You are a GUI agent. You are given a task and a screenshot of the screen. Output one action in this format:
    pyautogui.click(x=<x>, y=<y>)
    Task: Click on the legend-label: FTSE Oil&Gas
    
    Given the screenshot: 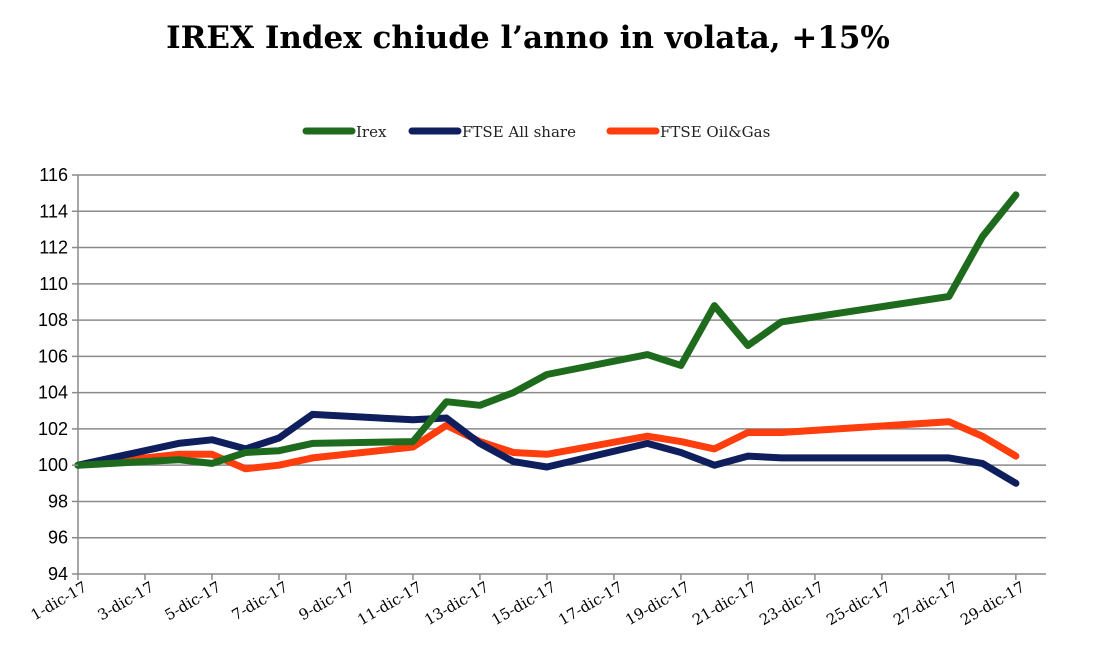 What is the action you would take?
    pyautogui.click(x=715, y=132)
    